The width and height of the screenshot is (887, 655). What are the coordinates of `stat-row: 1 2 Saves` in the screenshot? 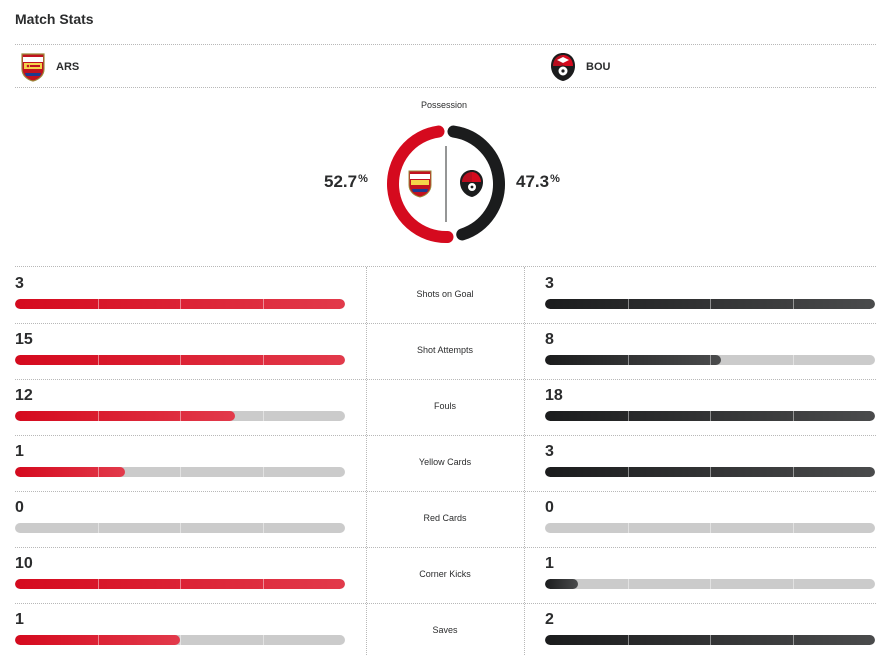 It's located at (443, 629).